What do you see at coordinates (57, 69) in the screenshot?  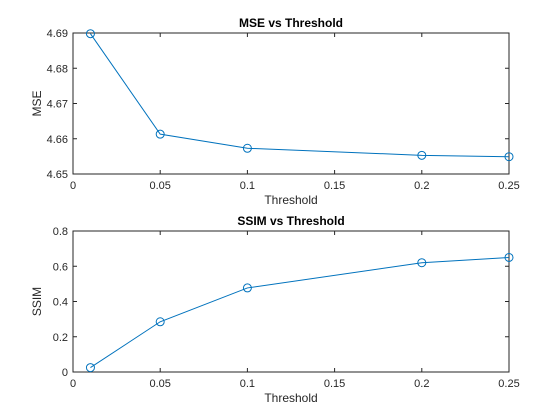 I see `mse-y-tick-label: 4.68` at bounding box center [57, 69].